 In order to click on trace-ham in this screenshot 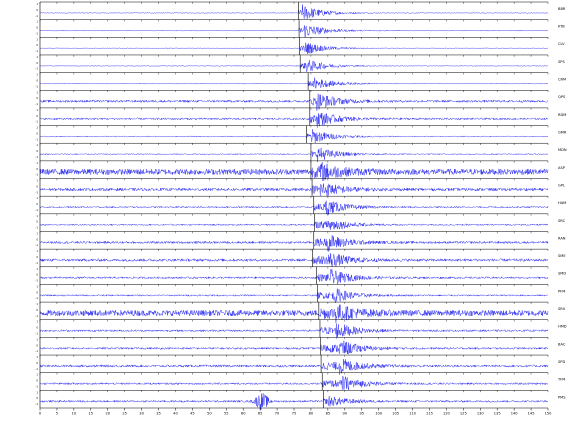, I will do `click(294, 207)`.